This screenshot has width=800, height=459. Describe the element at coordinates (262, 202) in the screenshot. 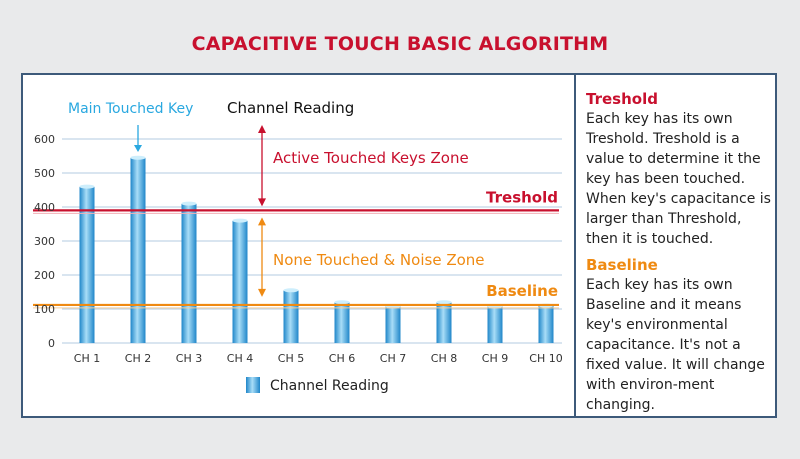

I see `active-zone-arrowhead-down` at that location.